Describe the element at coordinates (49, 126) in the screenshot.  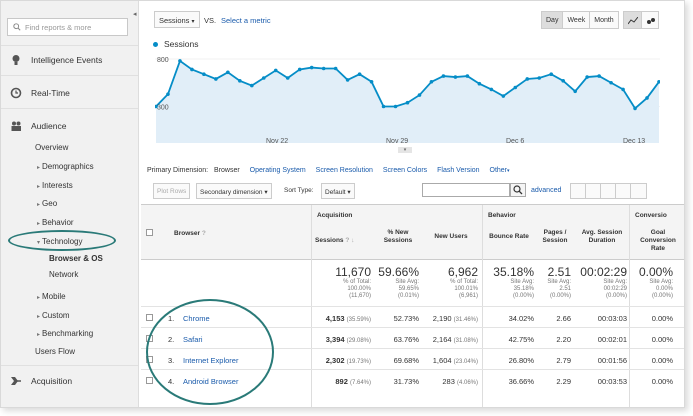
I see `sidebar-item-label: Audience` at that location.